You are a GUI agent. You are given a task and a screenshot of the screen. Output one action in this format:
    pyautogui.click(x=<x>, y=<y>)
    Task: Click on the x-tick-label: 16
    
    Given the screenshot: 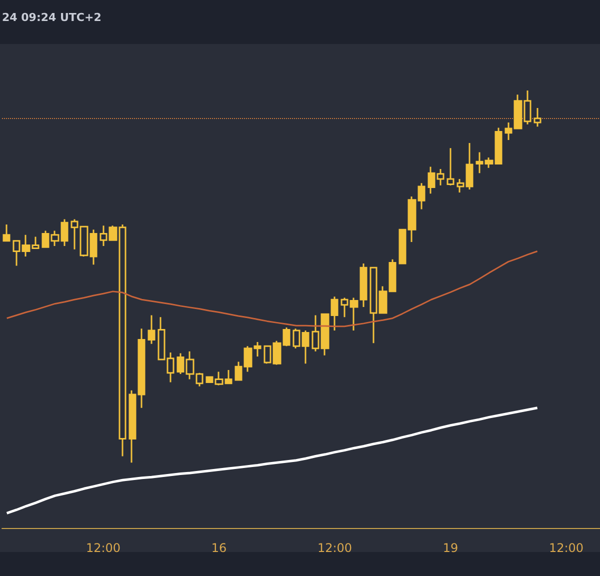 What is the action you would take?
    pyautogui.click(x=219, y=548)
    